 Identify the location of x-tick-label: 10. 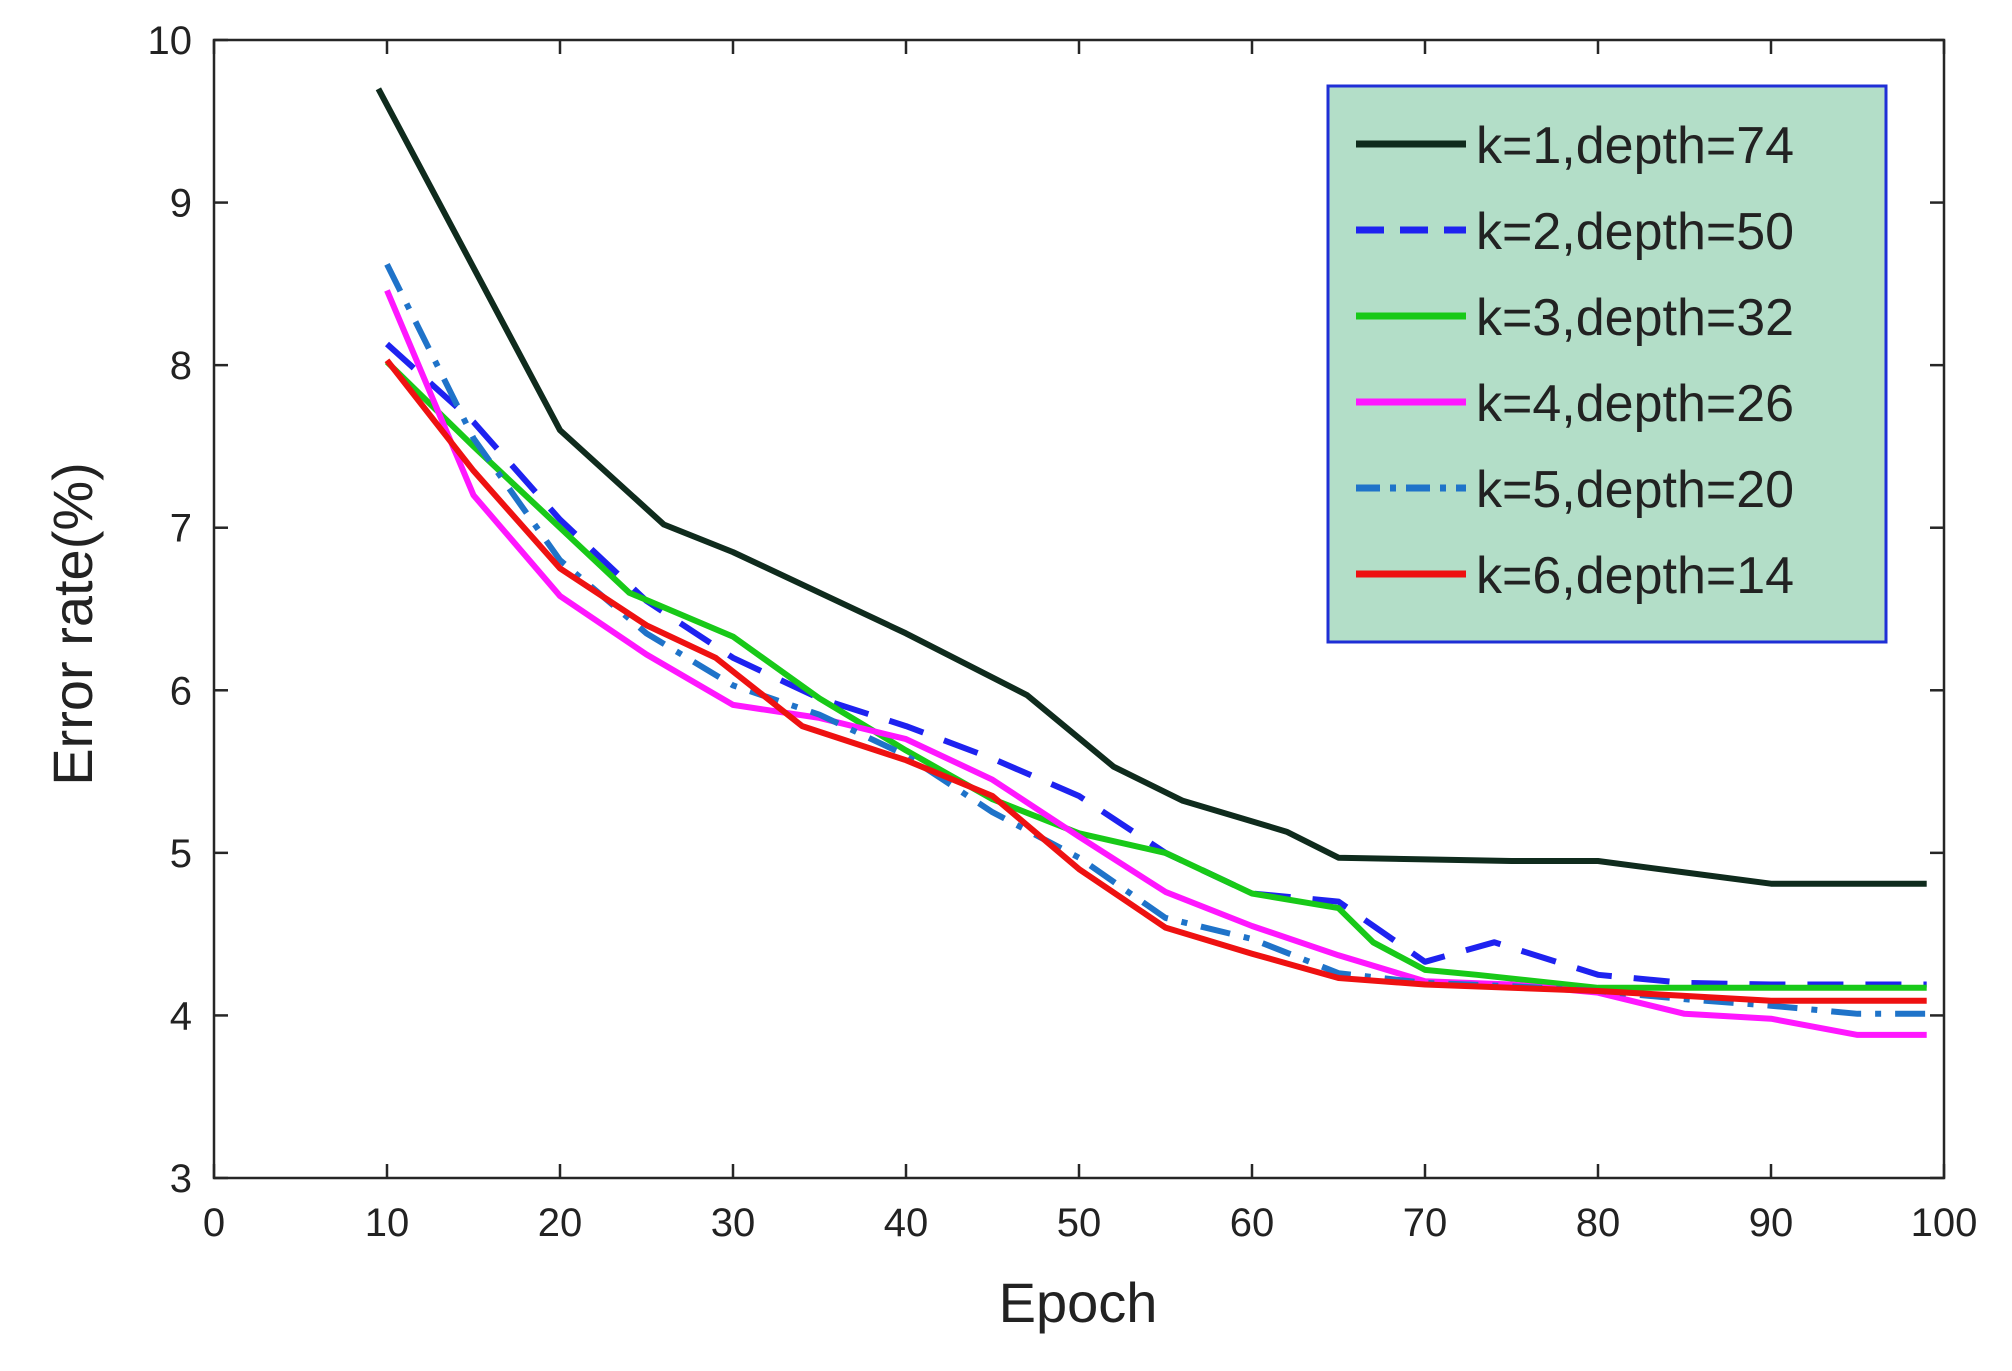
(387, 1223).